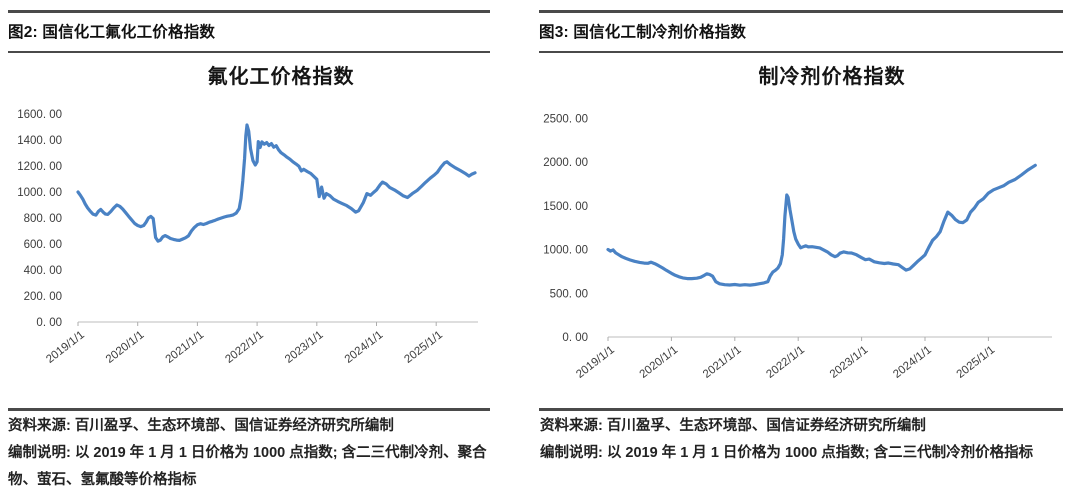  I want to click on svg-text: 600. 00, so click(43, 245).